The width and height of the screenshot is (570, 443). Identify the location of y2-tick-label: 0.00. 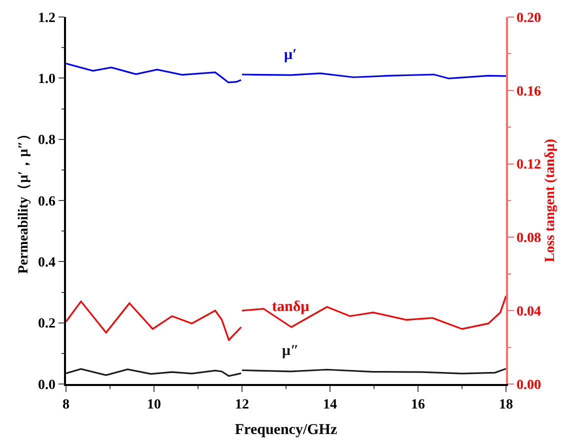
(529, 385).